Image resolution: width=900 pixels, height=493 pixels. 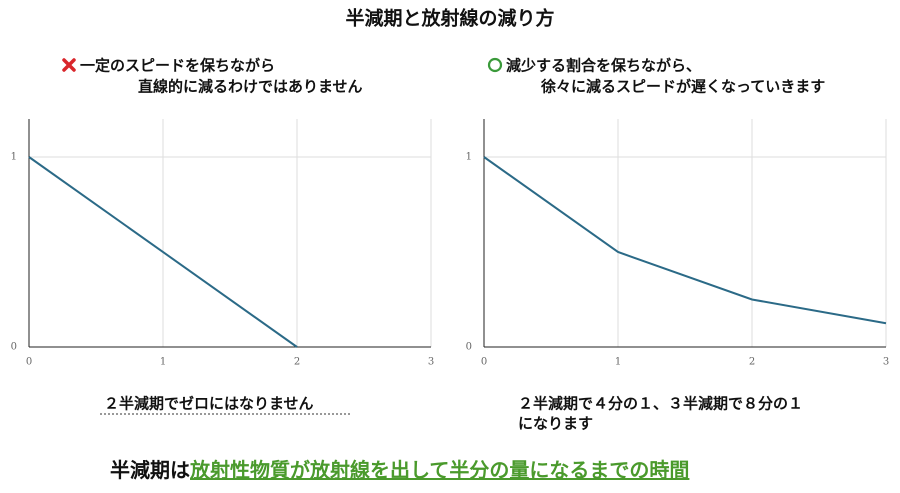 What do you see at coordinates (603, 66) in the screenshot?
I see `right-note: 減少する割合を保ちながら、` at bounding box center [603, 66].